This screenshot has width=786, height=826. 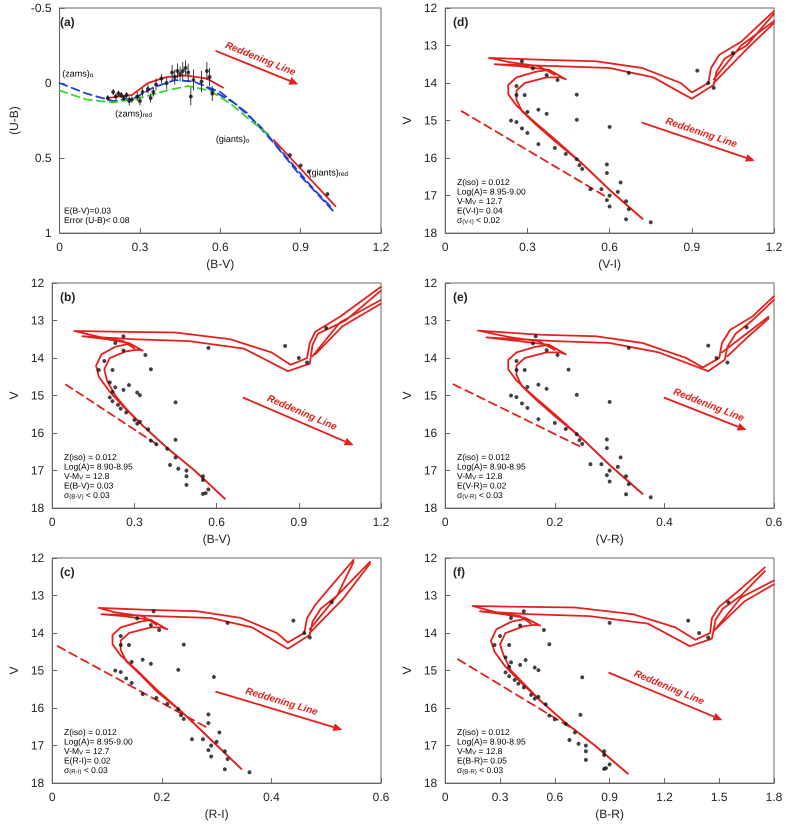 I want to click on annotation: E(V-I)= 0.04, so click(x=480, y=211).